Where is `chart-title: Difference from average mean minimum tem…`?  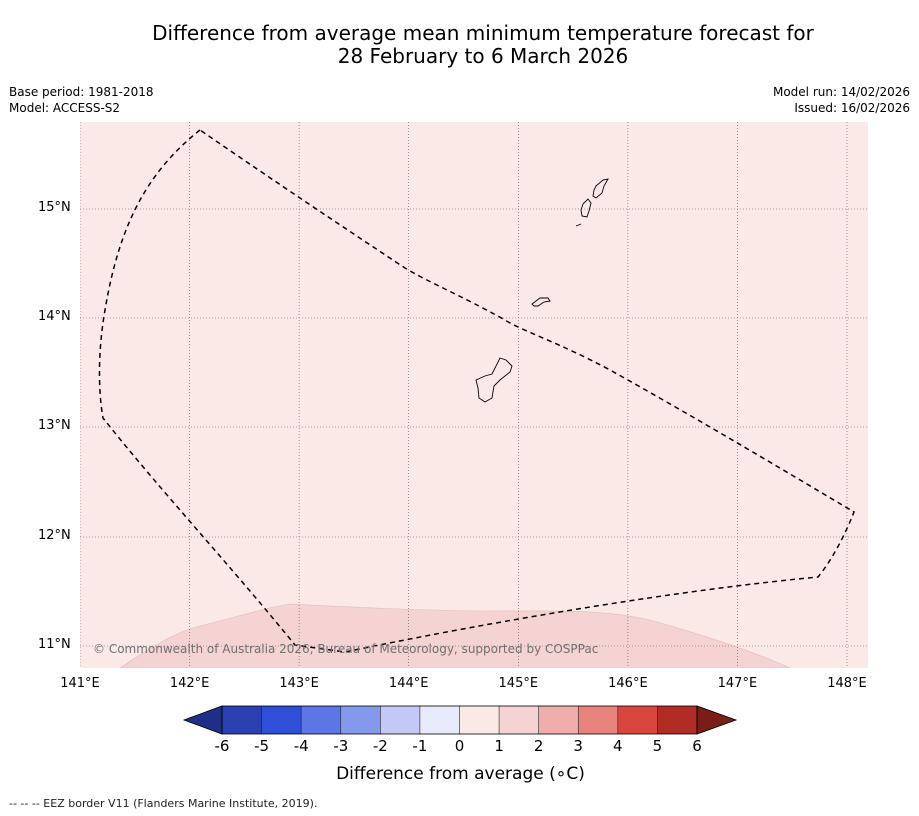
chart-title: Difference from average mean minimum tem… is located at coordinates (459, 45).